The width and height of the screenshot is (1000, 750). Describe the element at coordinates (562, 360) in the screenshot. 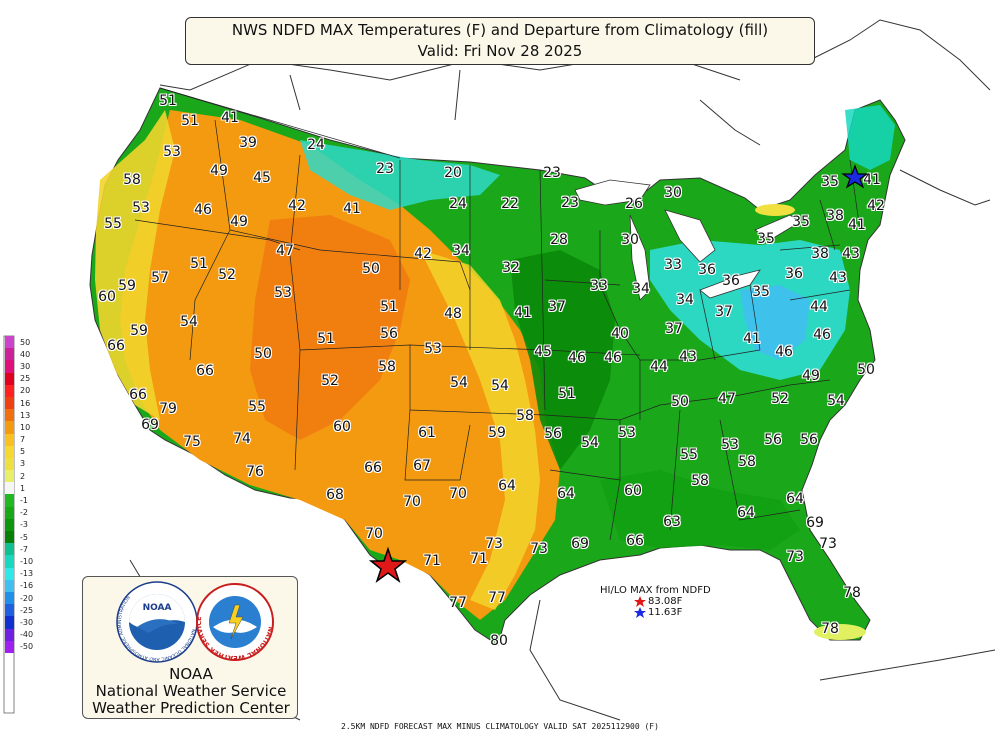

I see `dark-green-plains` at that location.